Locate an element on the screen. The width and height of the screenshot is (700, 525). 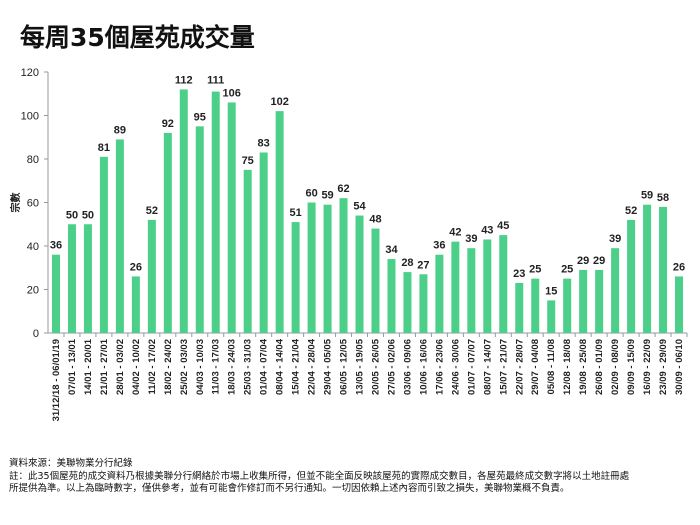
data-label: 102 is located at coordinates (279, 102).